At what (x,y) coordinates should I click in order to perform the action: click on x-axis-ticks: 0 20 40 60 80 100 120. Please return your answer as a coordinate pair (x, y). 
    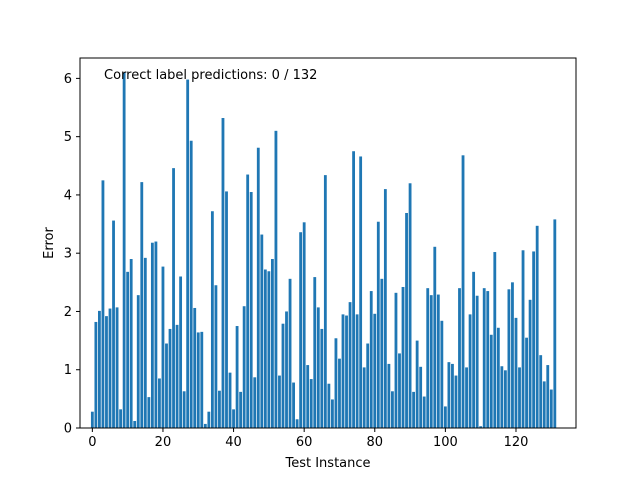
    Looking at the image, I should click on (308, 439).